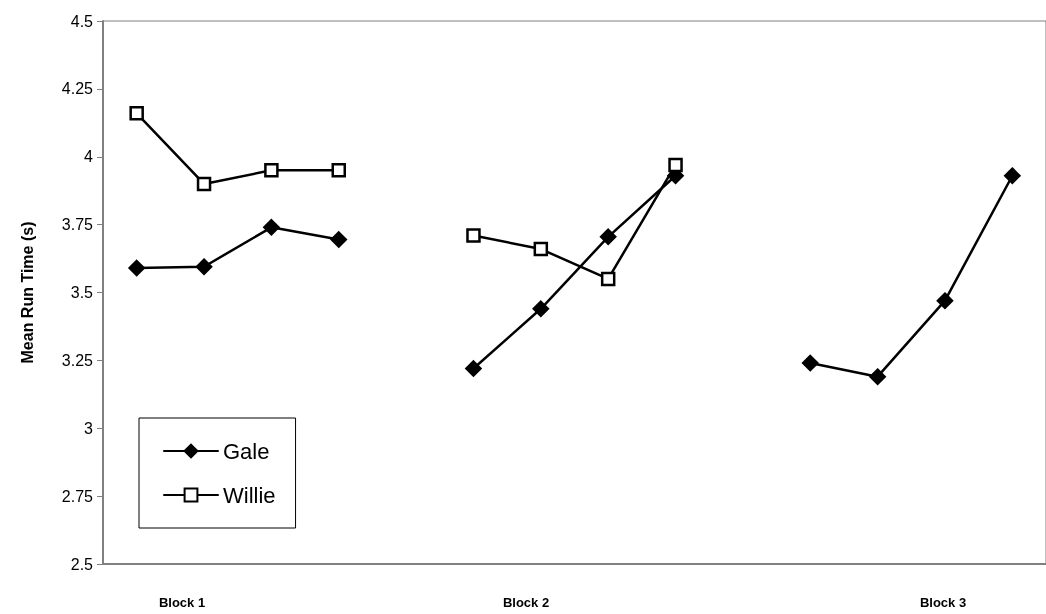  What do you see at coordinates (82, 292) in the screenshot?
I see `y-tick-label: 3.5` at bounding box center [82, 292].